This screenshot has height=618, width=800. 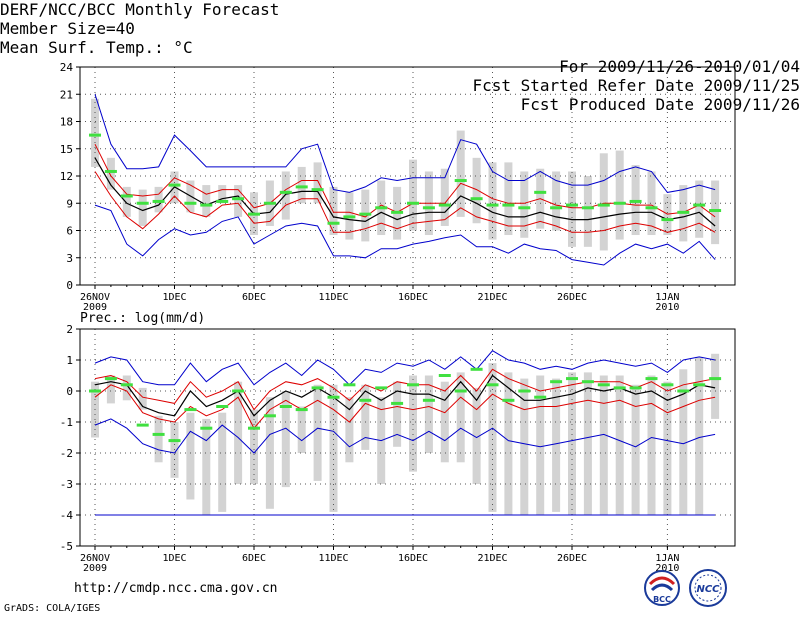 I want to click on ncc-logo-text: NCC, so click(x=708, y=589).